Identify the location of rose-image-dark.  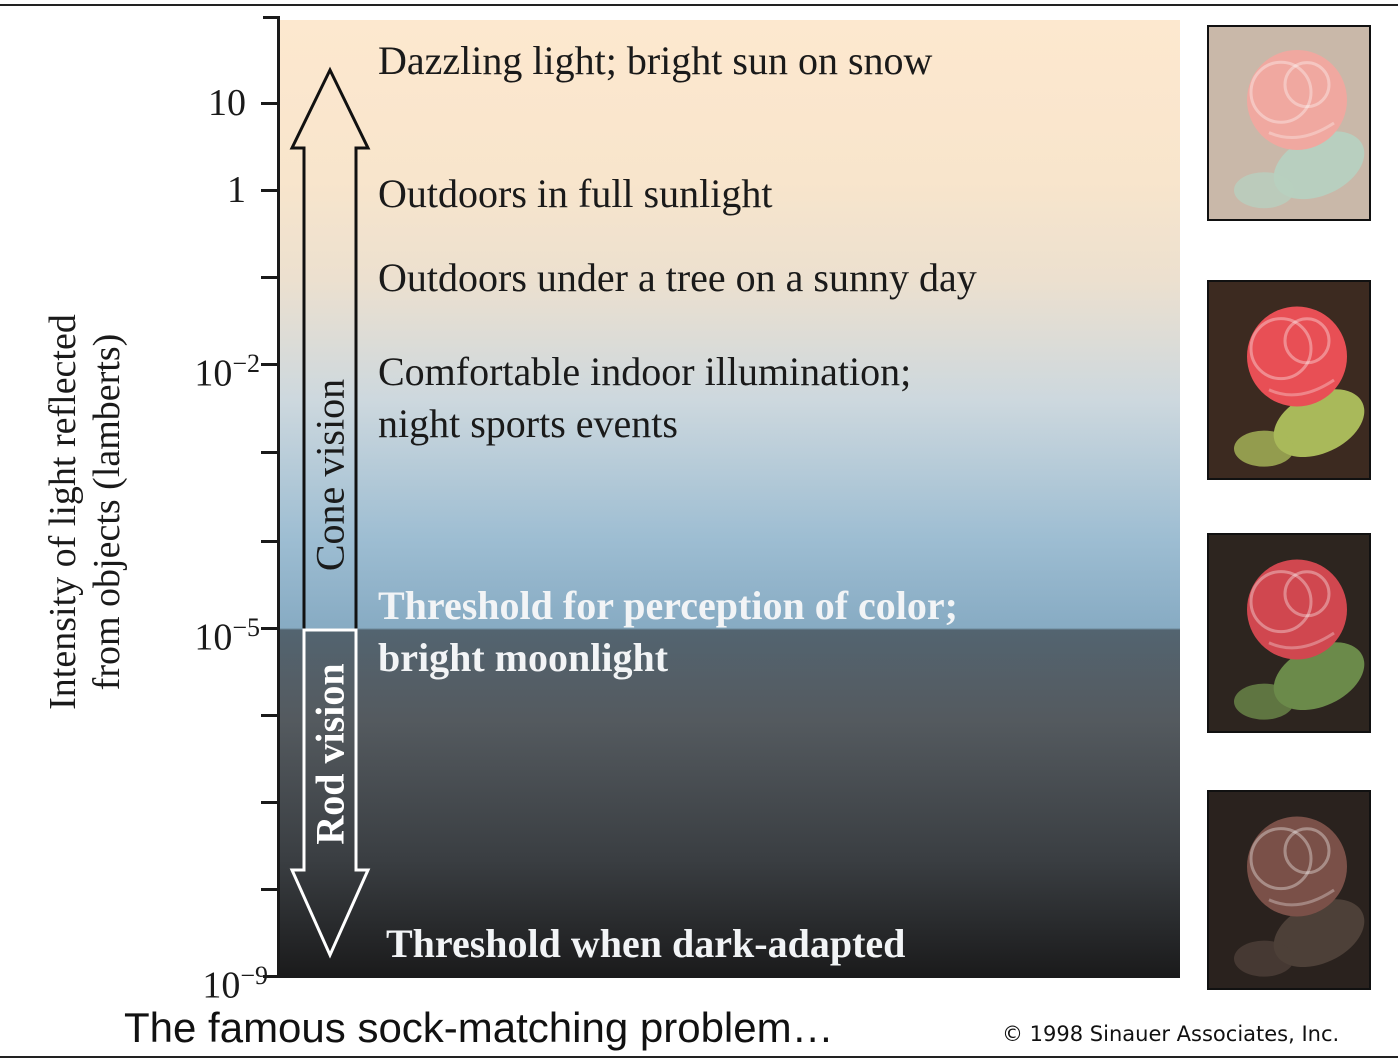
(1289, 890).